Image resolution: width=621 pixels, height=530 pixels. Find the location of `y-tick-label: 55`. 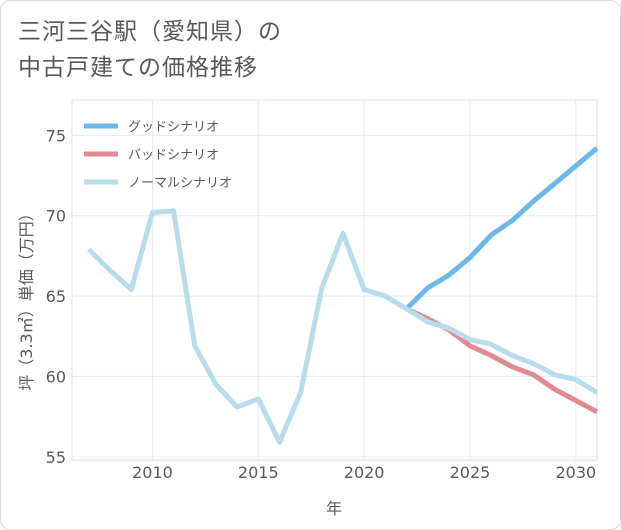

y-tick-label: 55 is located at coordinates (56, 457).